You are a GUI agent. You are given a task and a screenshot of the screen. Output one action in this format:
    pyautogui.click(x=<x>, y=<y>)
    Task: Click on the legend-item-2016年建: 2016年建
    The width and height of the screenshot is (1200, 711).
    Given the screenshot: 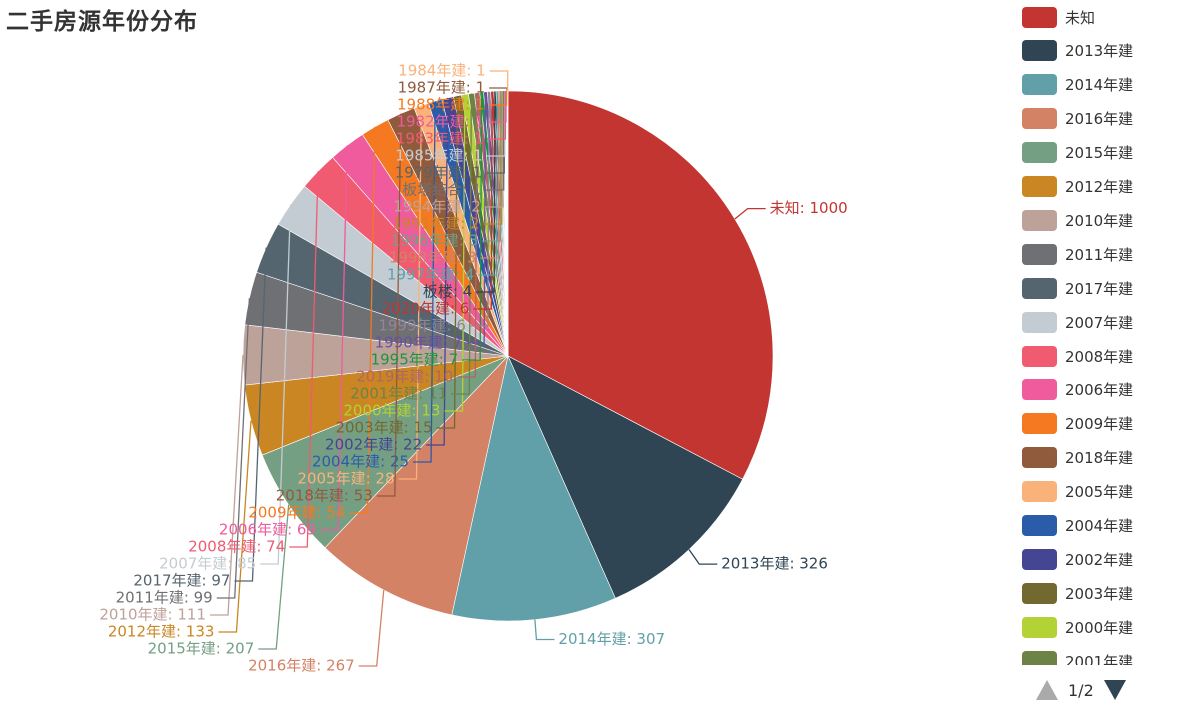 What is the action you would take?
    pyautogui.click(x=1077, y=119)
    